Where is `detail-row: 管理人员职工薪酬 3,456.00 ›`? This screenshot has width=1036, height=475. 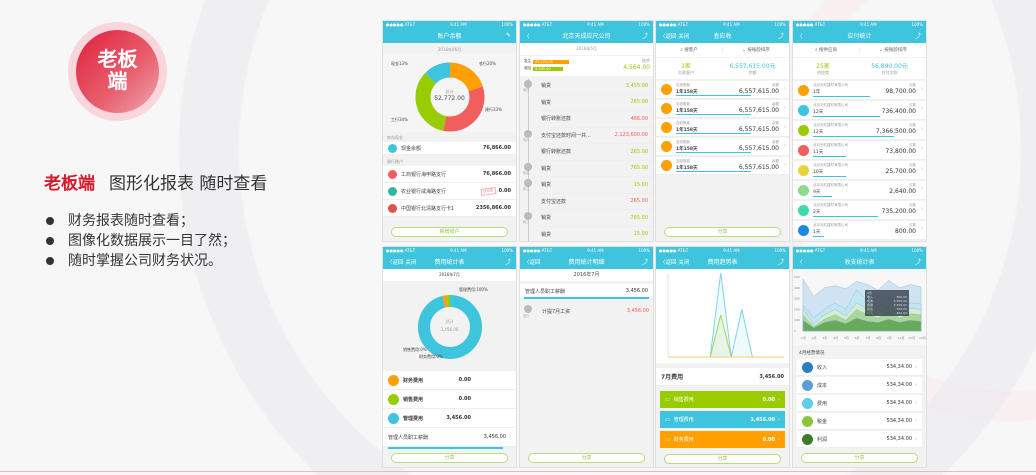
detail-row: 管理人员职工薪酬 3,456.00 › is located at coordinates (449, 437).